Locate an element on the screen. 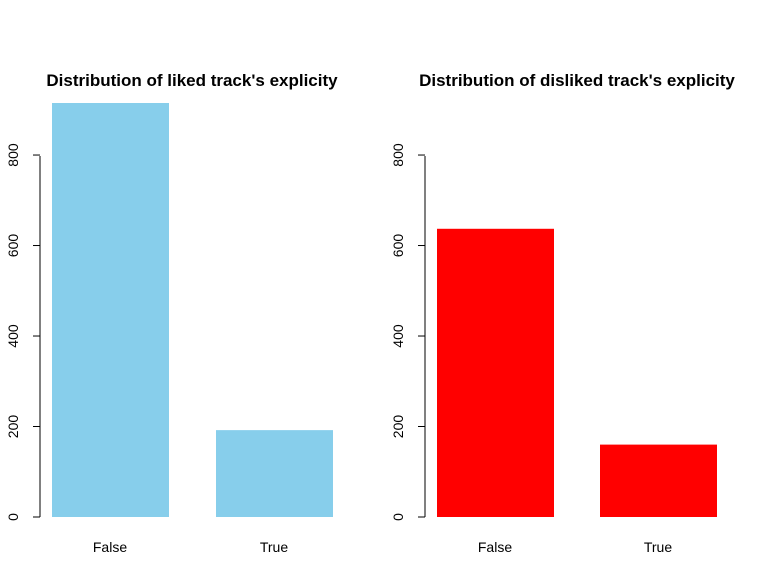  liked-y-tick-label: 400 is located at coordinates (13, 336).